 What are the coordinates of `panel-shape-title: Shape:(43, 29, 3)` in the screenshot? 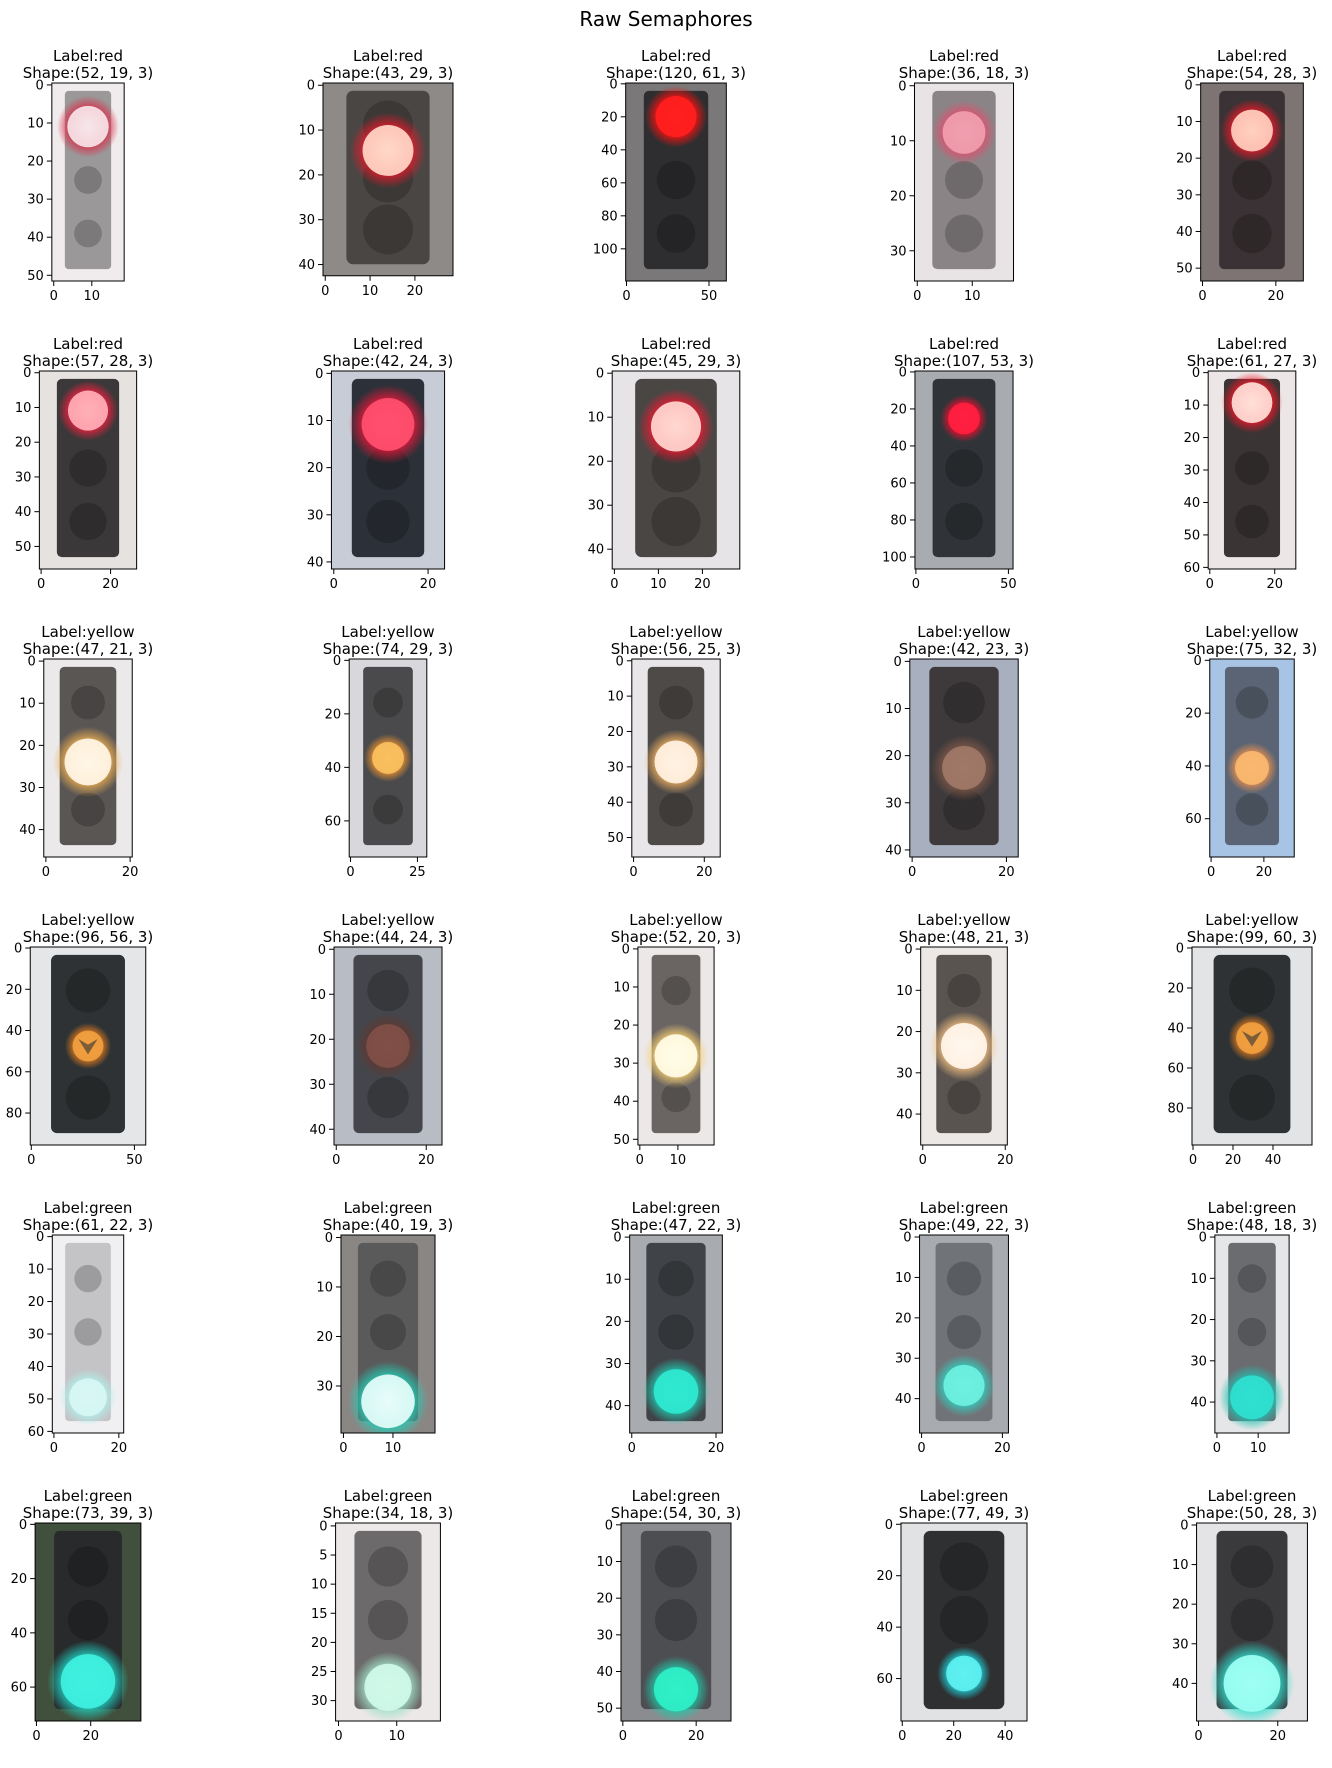 It's located at (388, 73).